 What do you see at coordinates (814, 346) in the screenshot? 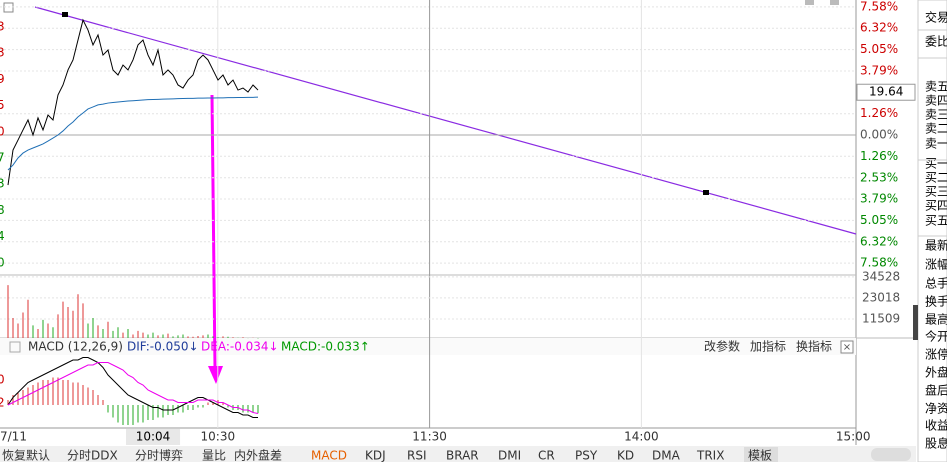
I see `macd-button: 换指标` at bounding box center [814, 346].